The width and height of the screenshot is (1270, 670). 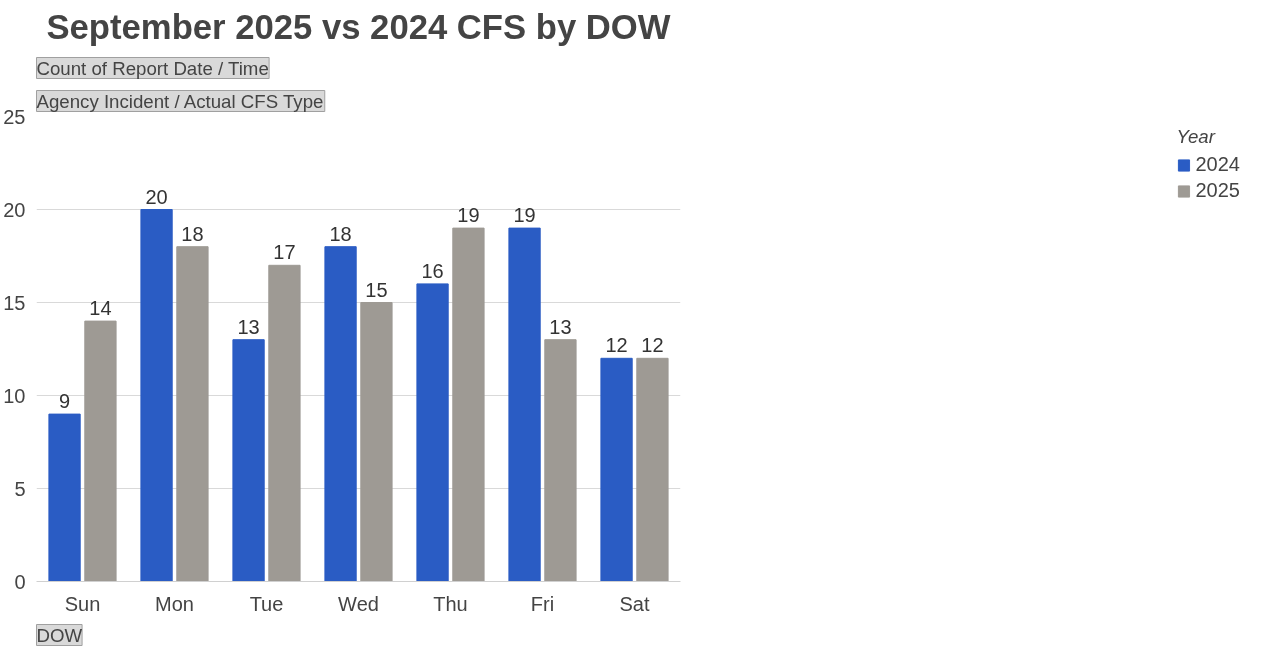 What do you see at coordinates (1217, 190) in the screenshot?
I see `legend-label: 2025` at bounding box center [1217, 190].